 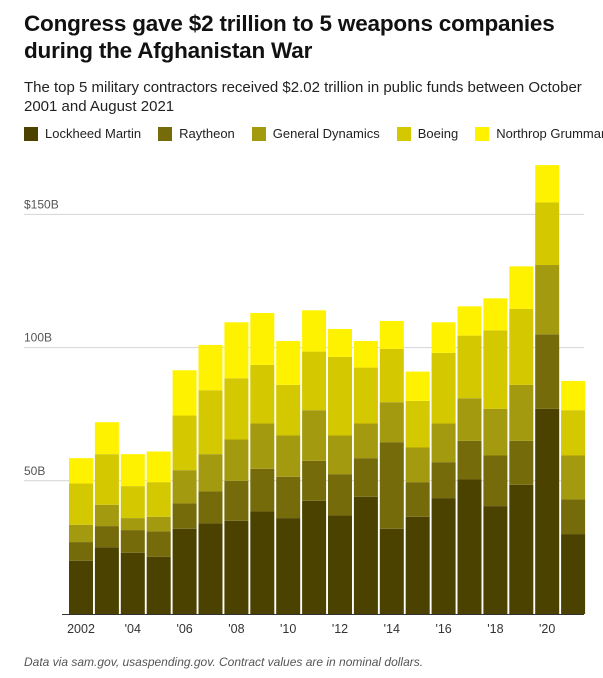 What do you see at coordinates (549, 133) in the screenshot?
I see `legend-label: Northrop Grumman` at bounding box center [549, 133].